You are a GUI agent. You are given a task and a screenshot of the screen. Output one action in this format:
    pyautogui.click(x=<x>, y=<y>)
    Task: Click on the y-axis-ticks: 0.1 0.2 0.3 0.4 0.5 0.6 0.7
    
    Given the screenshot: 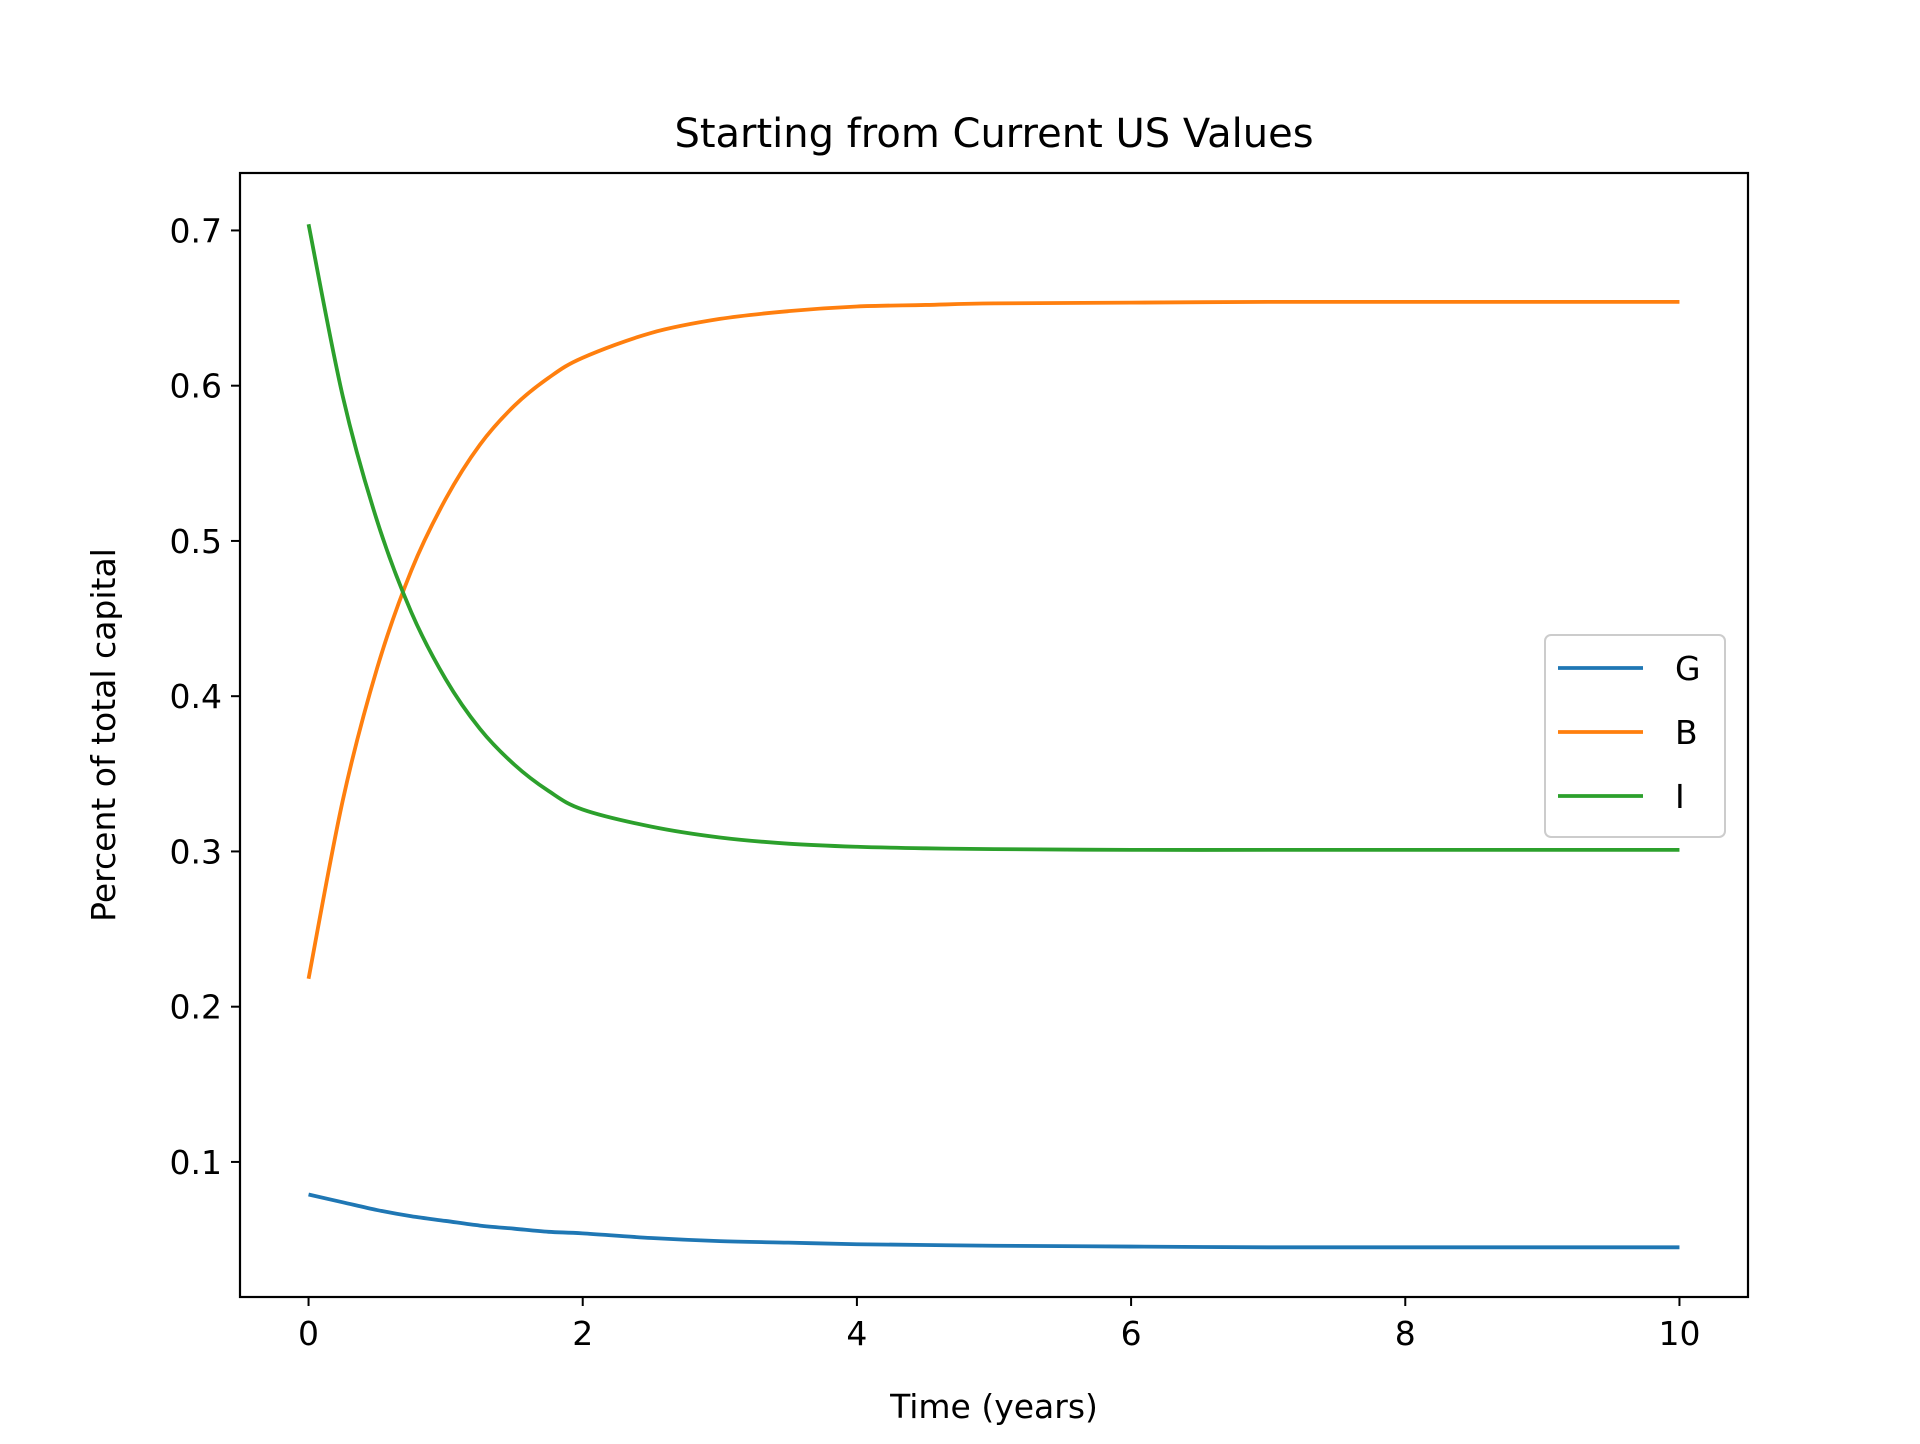 What is the action you would take?
    pyautogui.click(x=205, y=696)
    